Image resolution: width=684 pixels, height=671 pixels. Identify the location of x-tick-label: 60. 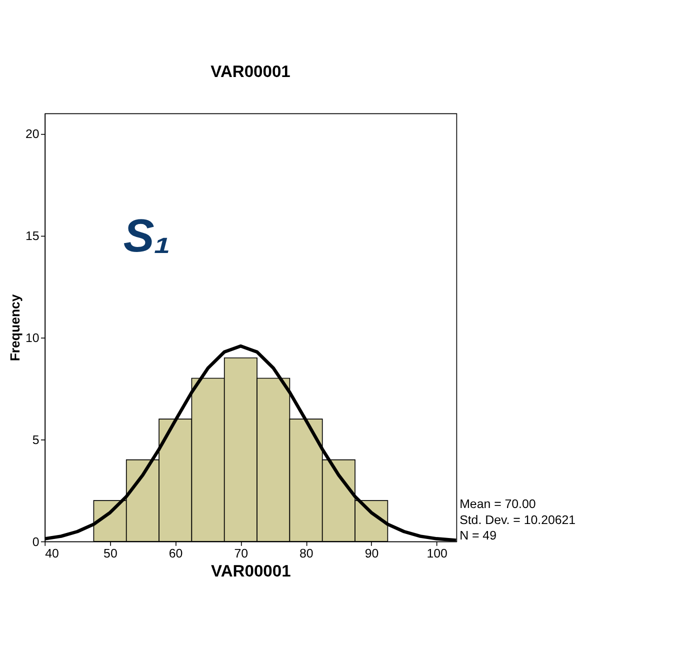
(175, 553).